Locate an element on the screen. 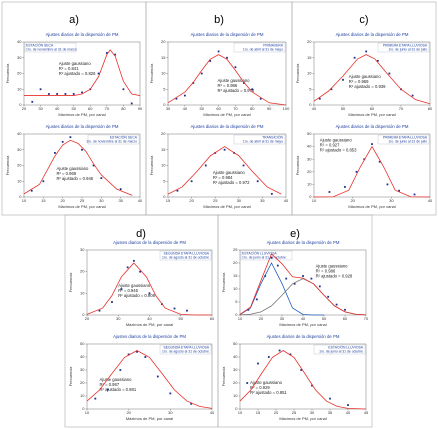  y-tick-label: 15 is located at coordinates (163, 149).